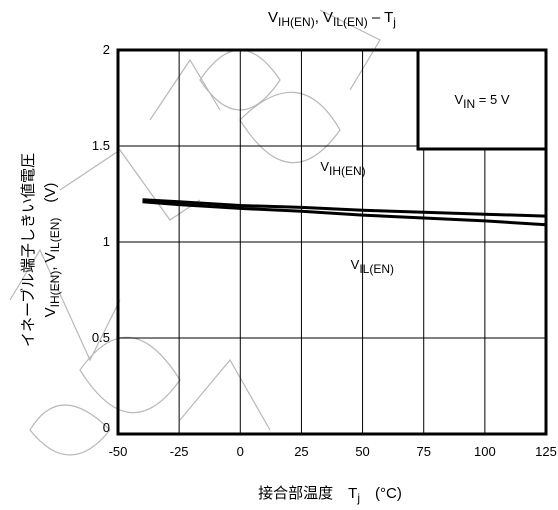 The width and height of the screenshot is (558, 510). Describe the element at coordinates (301, 451) in the screenshot. I see `x-tick-label: 25` at that location.